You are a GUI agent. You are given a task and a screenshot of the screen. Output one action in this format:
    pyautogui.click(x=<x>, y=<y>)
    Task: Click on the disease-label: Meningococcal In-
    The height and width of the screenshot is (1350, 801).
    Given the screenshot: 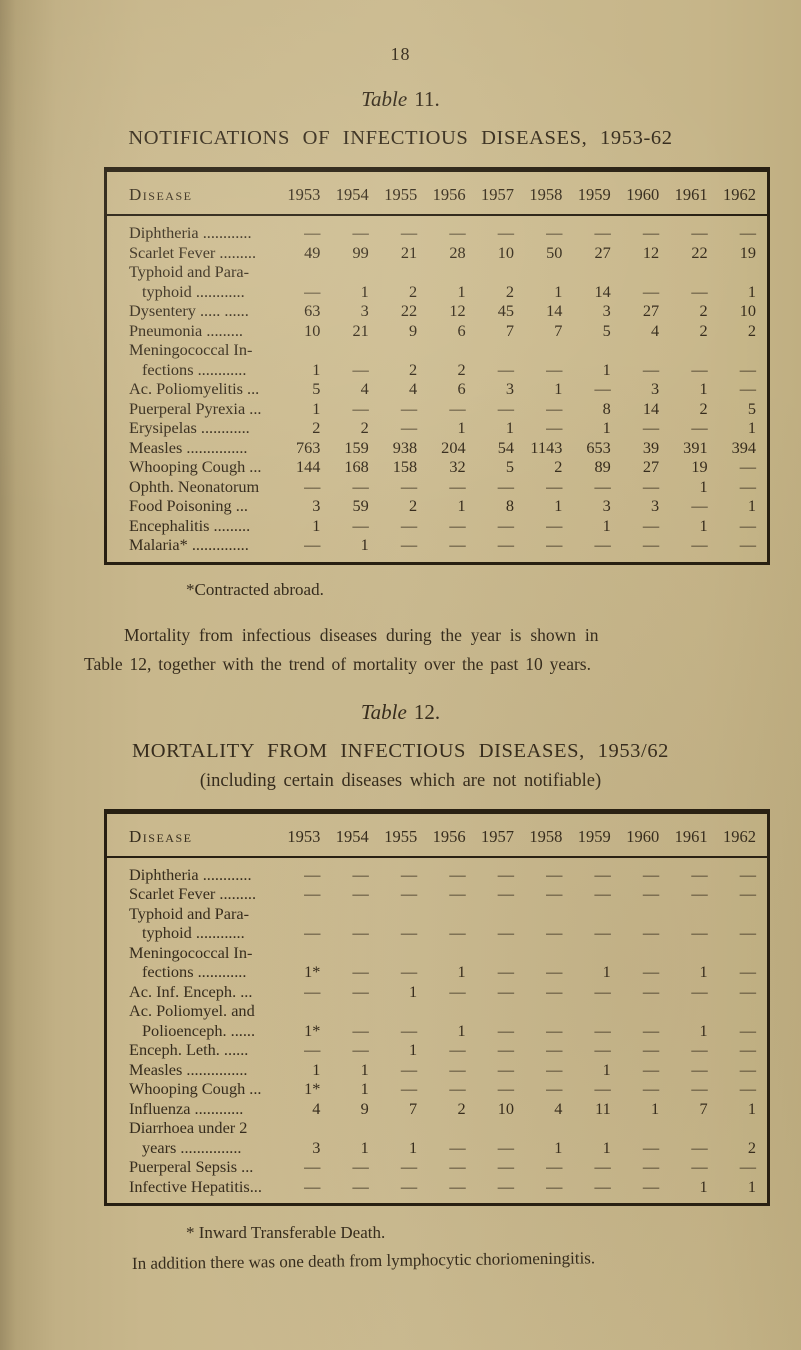 What is the action you would take?
    pyautogui.click(x=191, y=952)
    